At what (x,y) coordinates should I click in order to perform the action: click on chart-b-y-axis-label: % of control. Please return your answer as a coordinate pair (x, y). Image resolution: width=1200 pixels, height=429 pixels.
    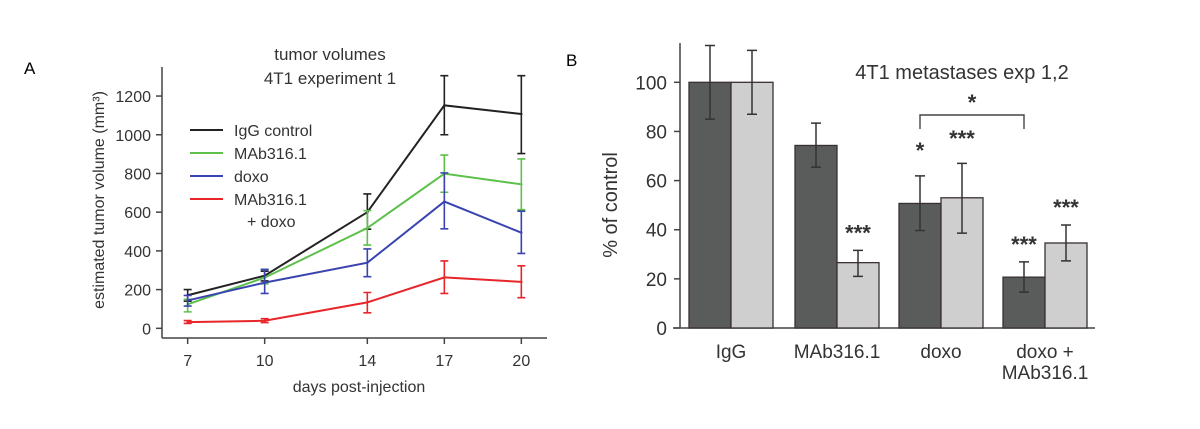
    Looking at the image, I should click on (611, 205).